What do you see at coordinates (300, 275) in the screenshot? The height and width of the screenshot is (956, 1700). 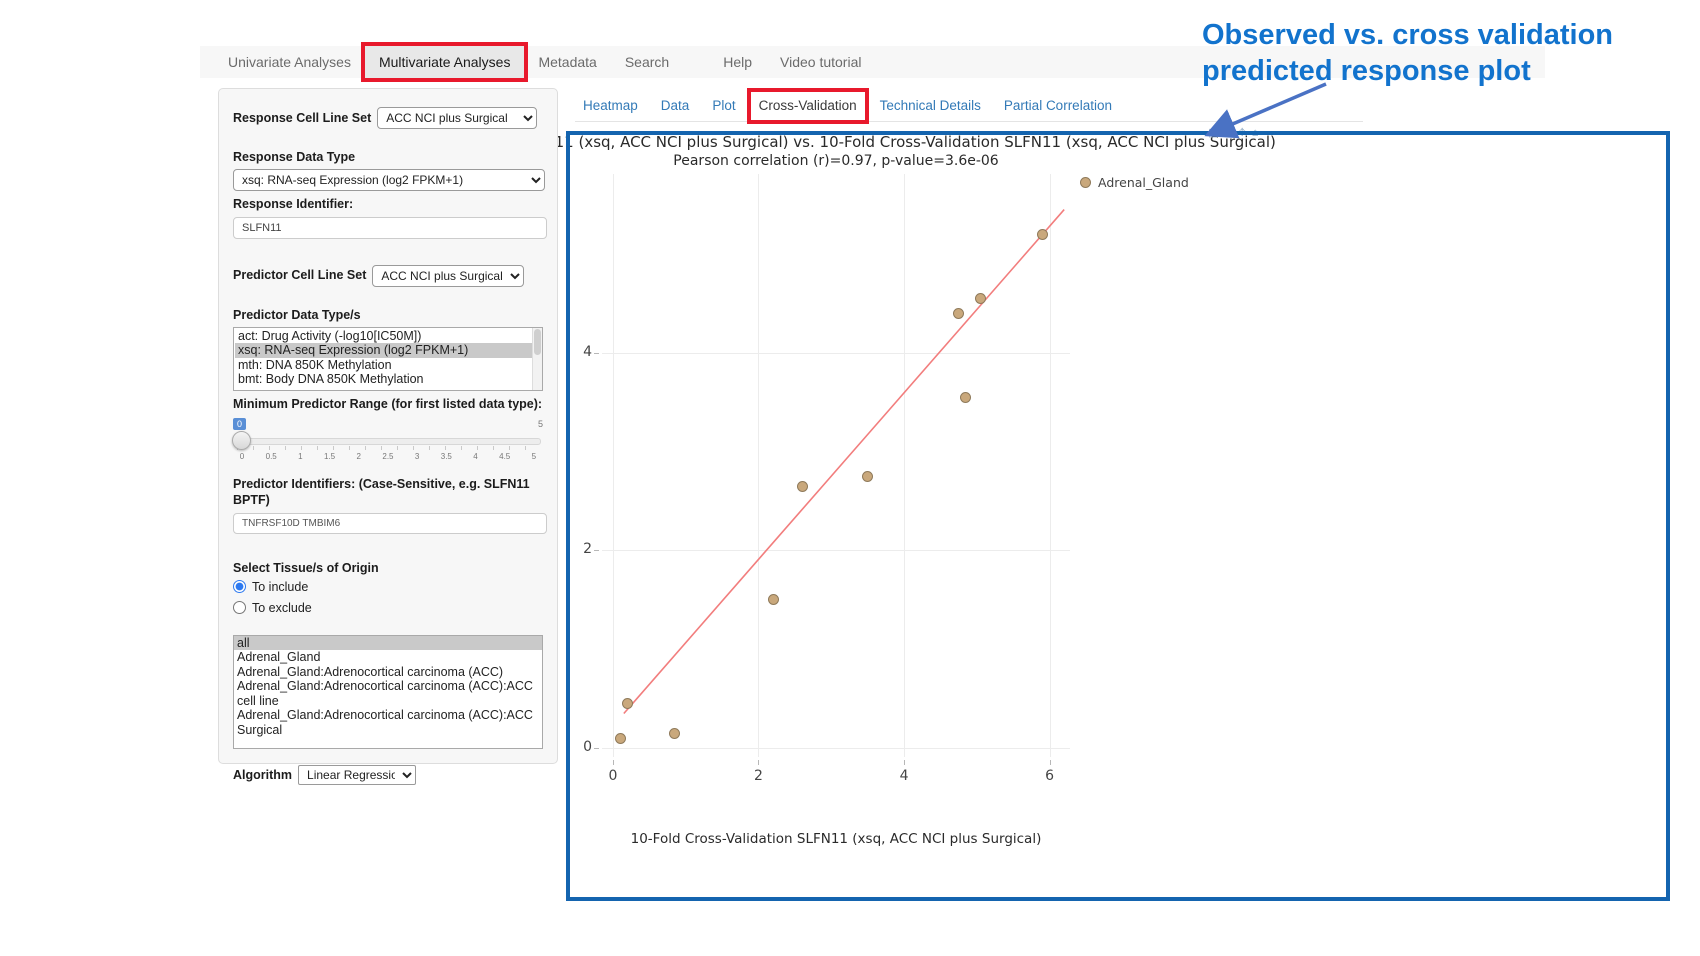 I see `predictor-cell-line-set-label: Predictor Cell Line Set` at bounding box center [300, 275].